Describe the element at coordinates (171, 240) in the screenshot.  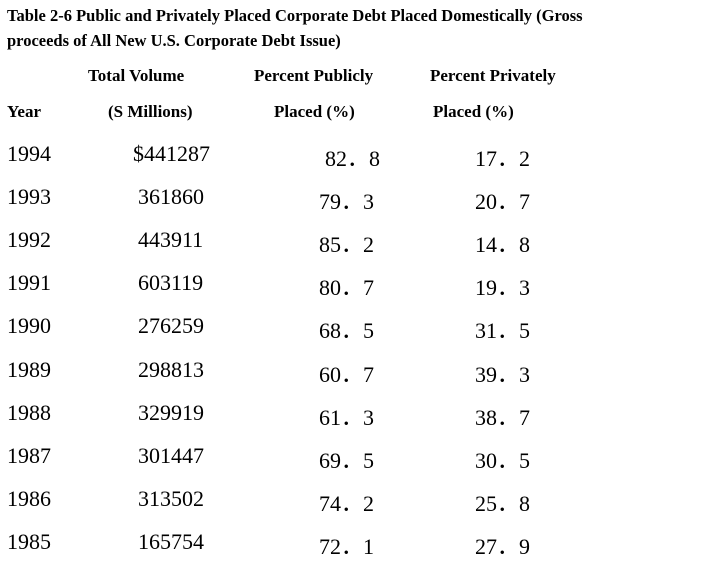
I see `value-cell: 443911` at that location.